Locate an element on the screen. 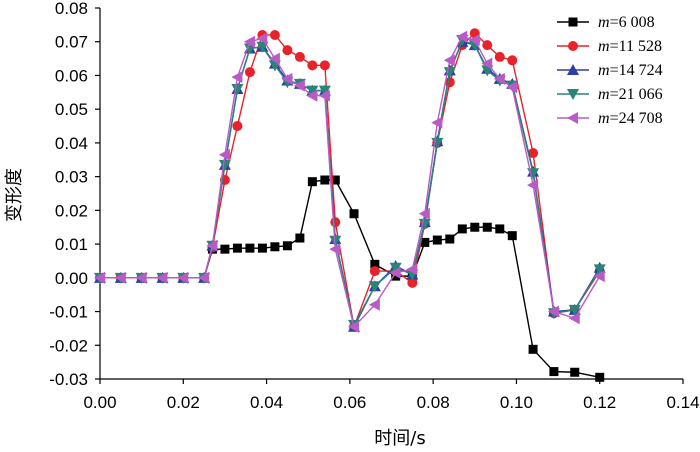 The width and height of the screenshot is (700, 452). y-tick-label: -0.01 is located at coordinates (68, 312).